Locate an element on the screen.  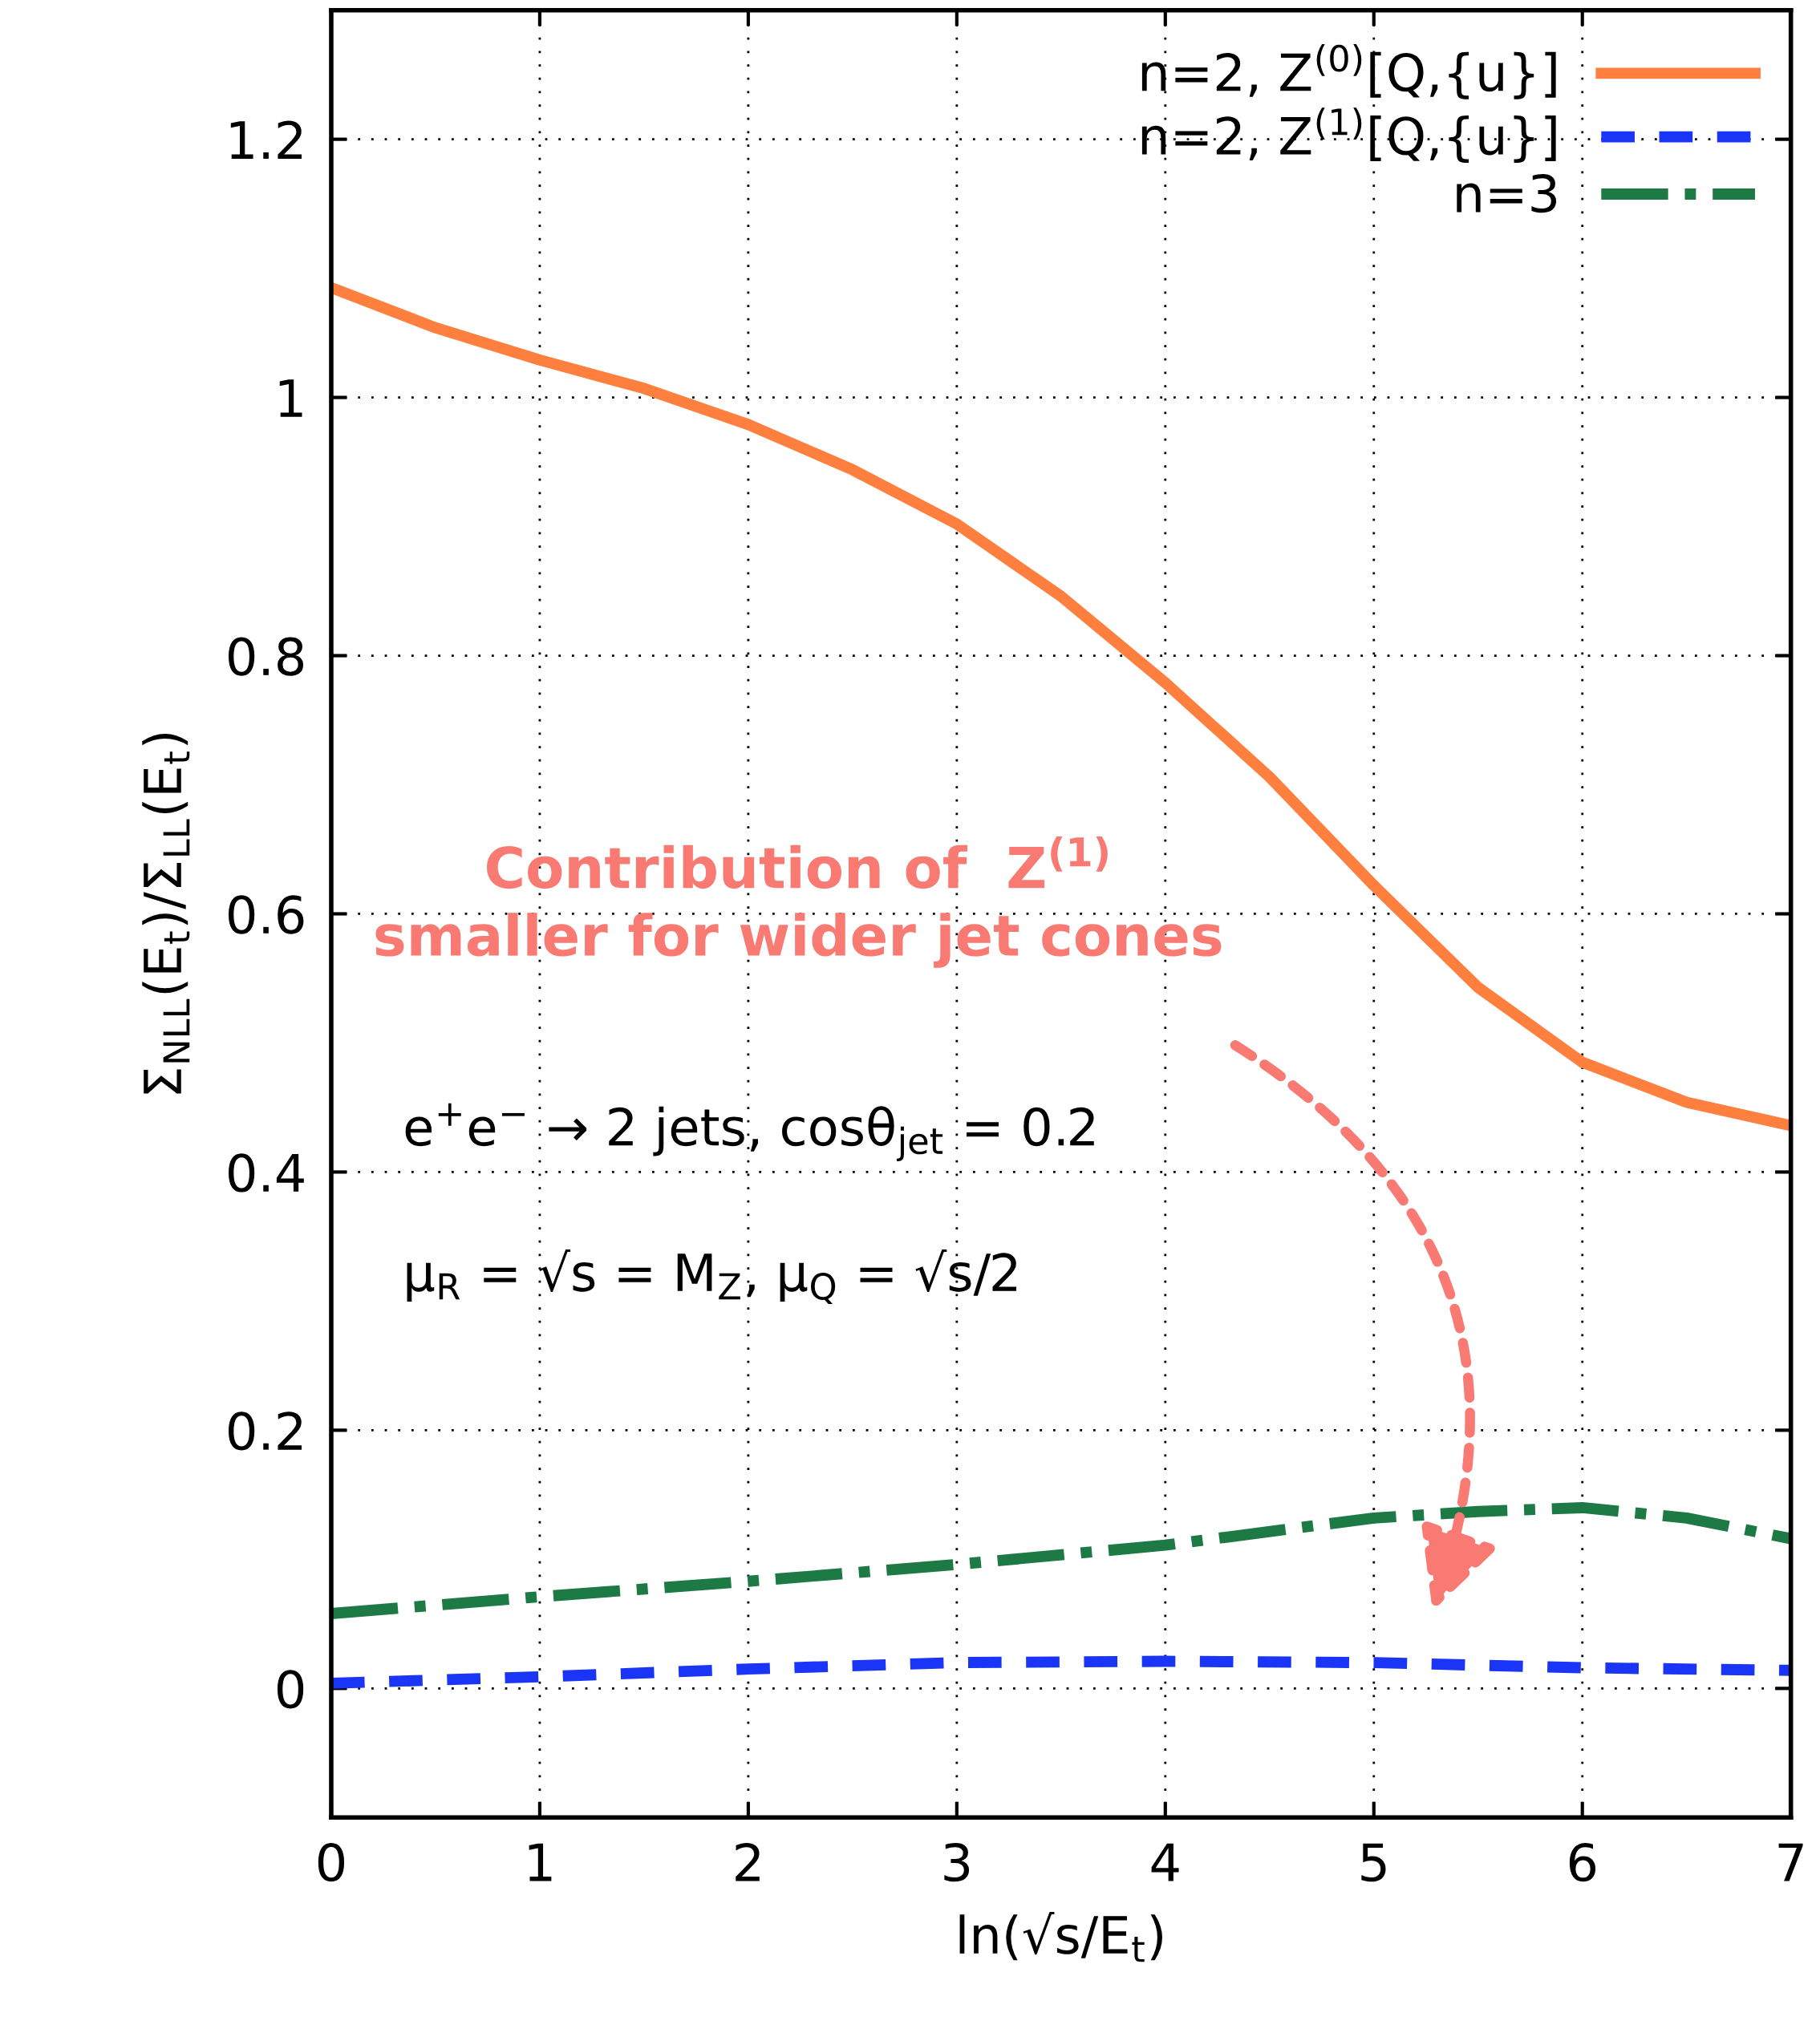
legend-label: n=2, Z$^{(1)}$[Q,{u}] is located at coordinates (1348, 135).